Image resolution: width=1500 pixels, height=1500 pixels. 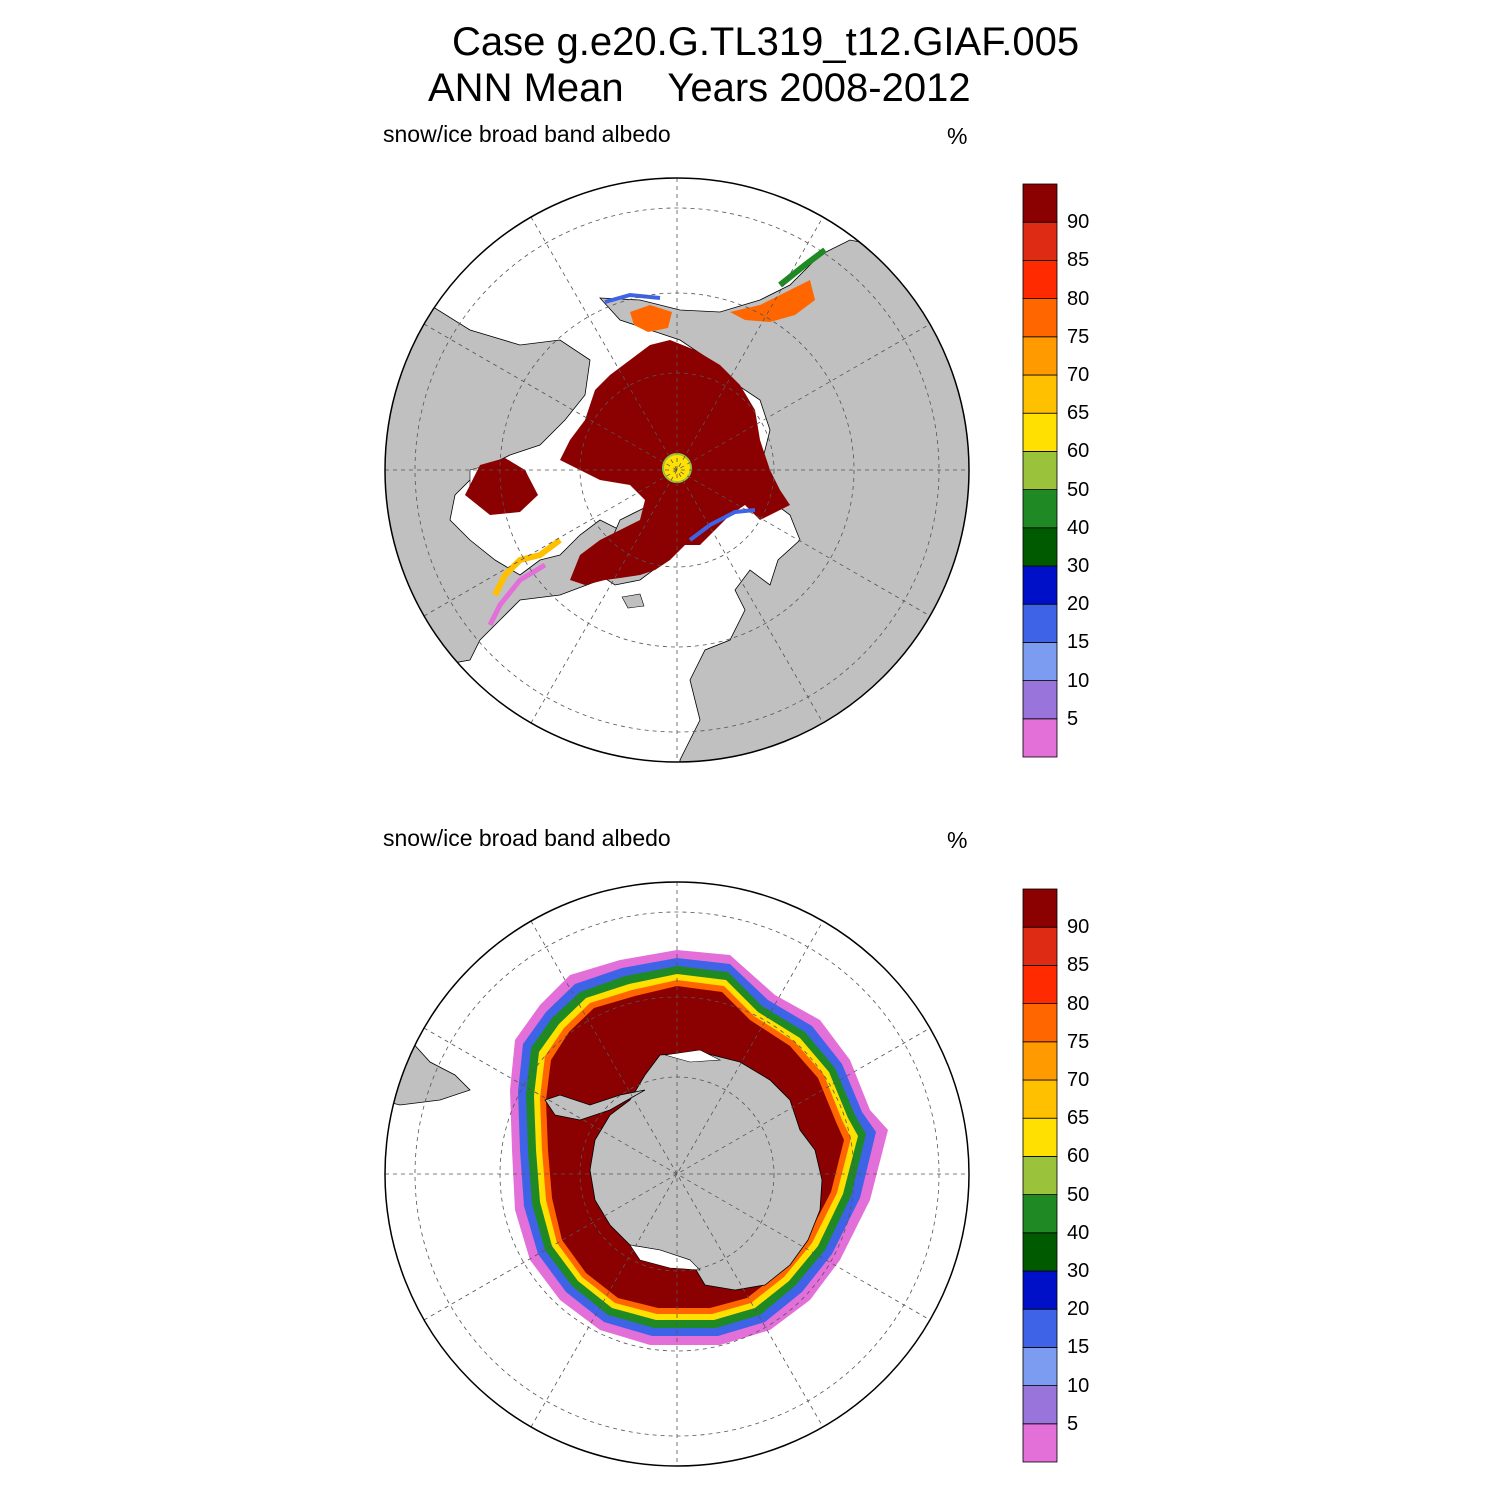 I want to click on north-ice-edge-okhotsk, so click(x=772, y=301).